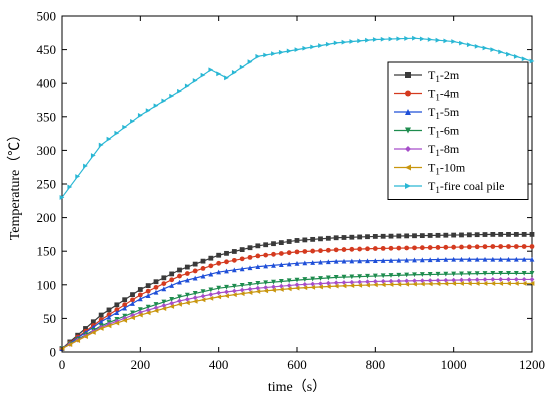 The image size is (550, 400). I want to click on x-axis-title: time（s）, so click(297, 387).